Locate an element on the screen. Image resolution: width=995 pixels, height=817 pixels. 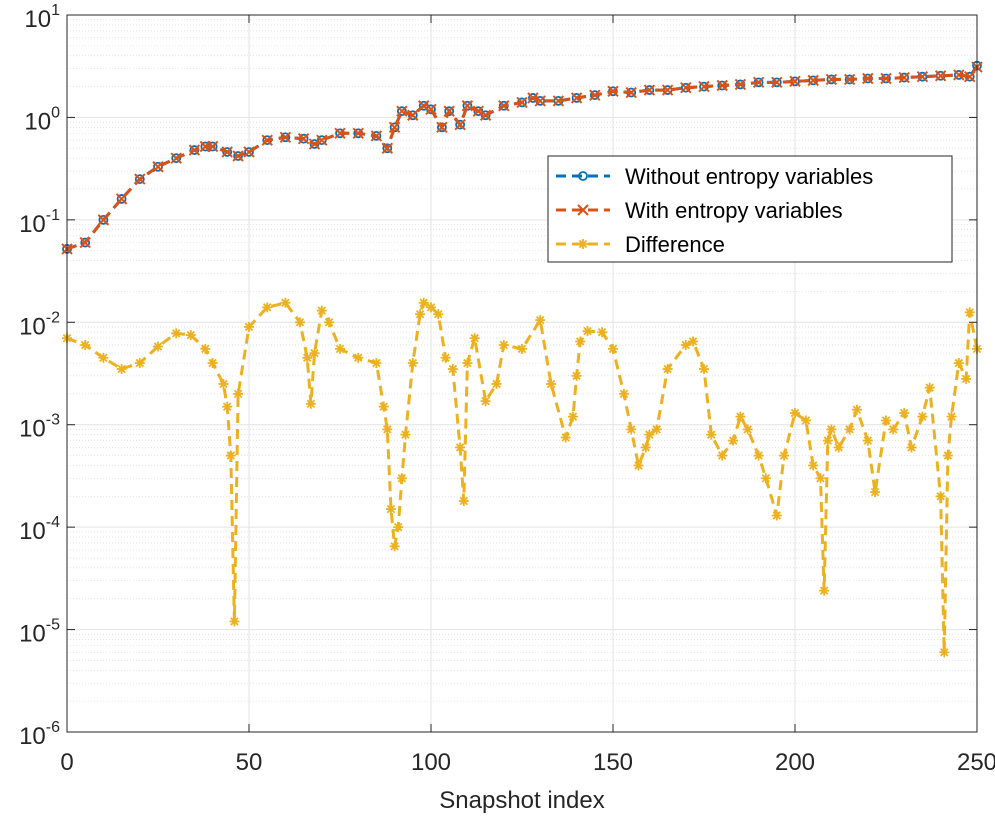
y-tick-exponent: 1 is located at coordinates (55, 10).